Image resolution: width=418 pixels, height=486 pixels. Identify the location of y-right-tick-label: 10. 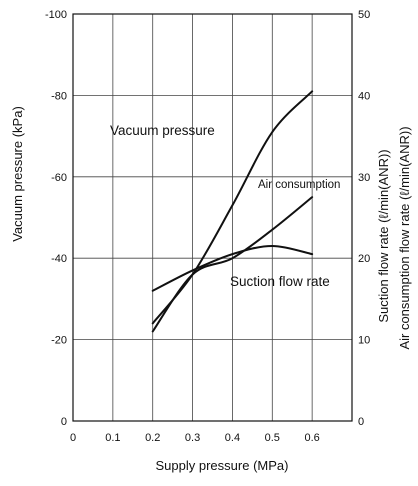
(364, 341).